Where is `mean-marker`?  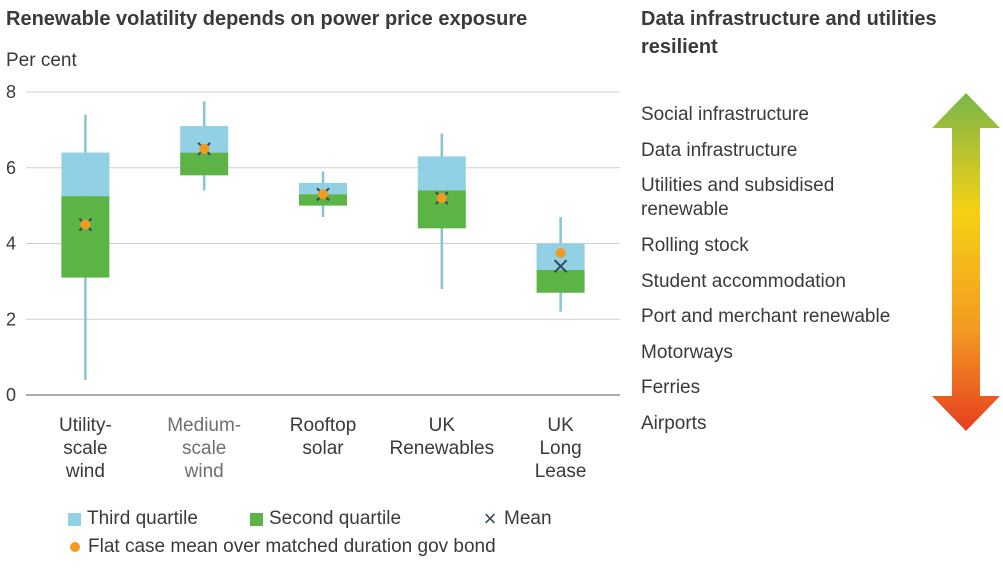
mean-marker is located at coordinates (560, 266).